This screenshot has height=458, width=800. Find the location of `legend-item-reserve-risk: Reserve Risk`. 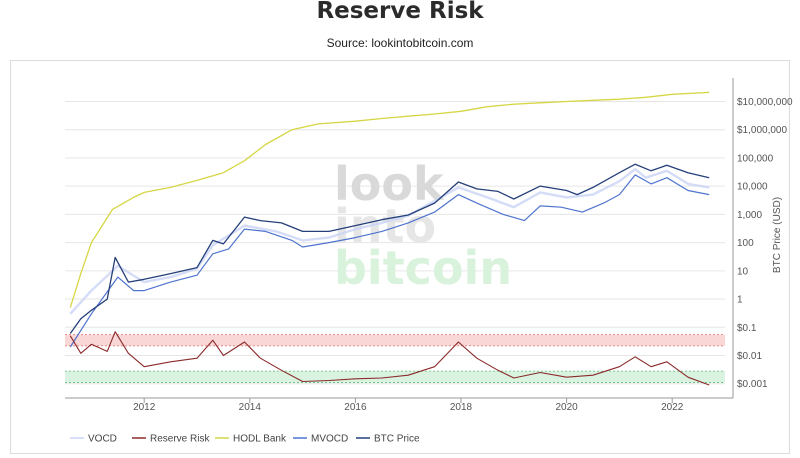

legend-item-reserve-risk: Reserve Risk is located at coordinates (171, 439).